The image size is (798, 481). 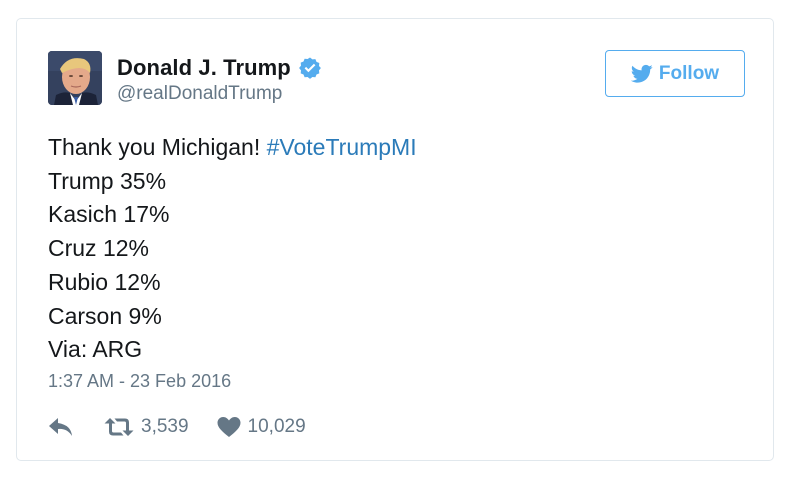 What do you see at coordinates (104, 281) in the screenshot?
I see `tweet-line: Rubio 12%` at bounding box center [104, 281].